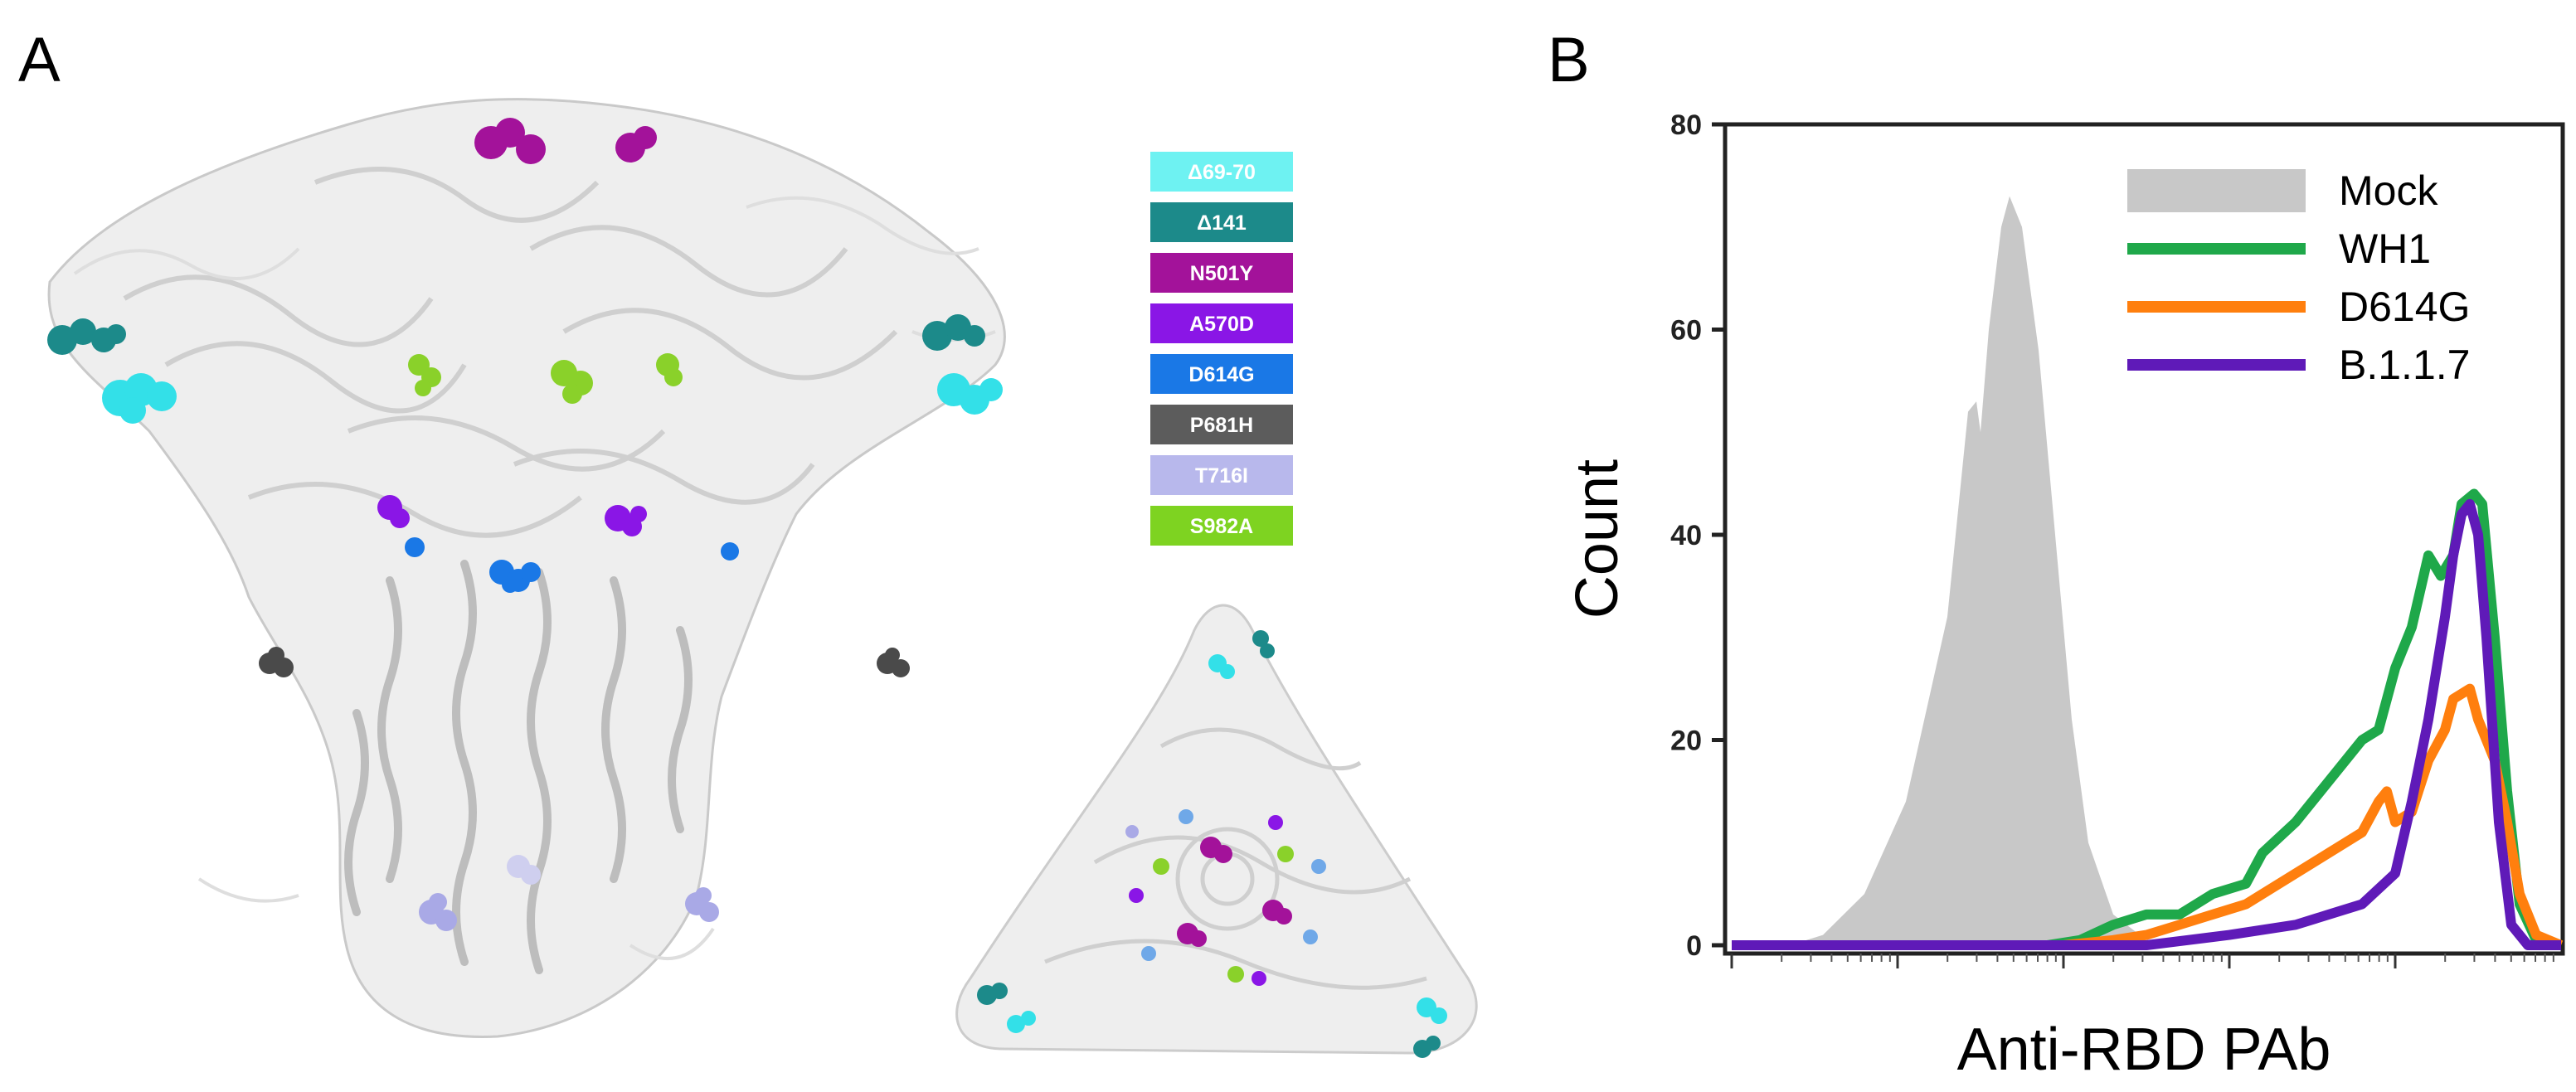  I want to click on legend-label-b-1-1-7: B.1.1.7, so click(2404, 365).